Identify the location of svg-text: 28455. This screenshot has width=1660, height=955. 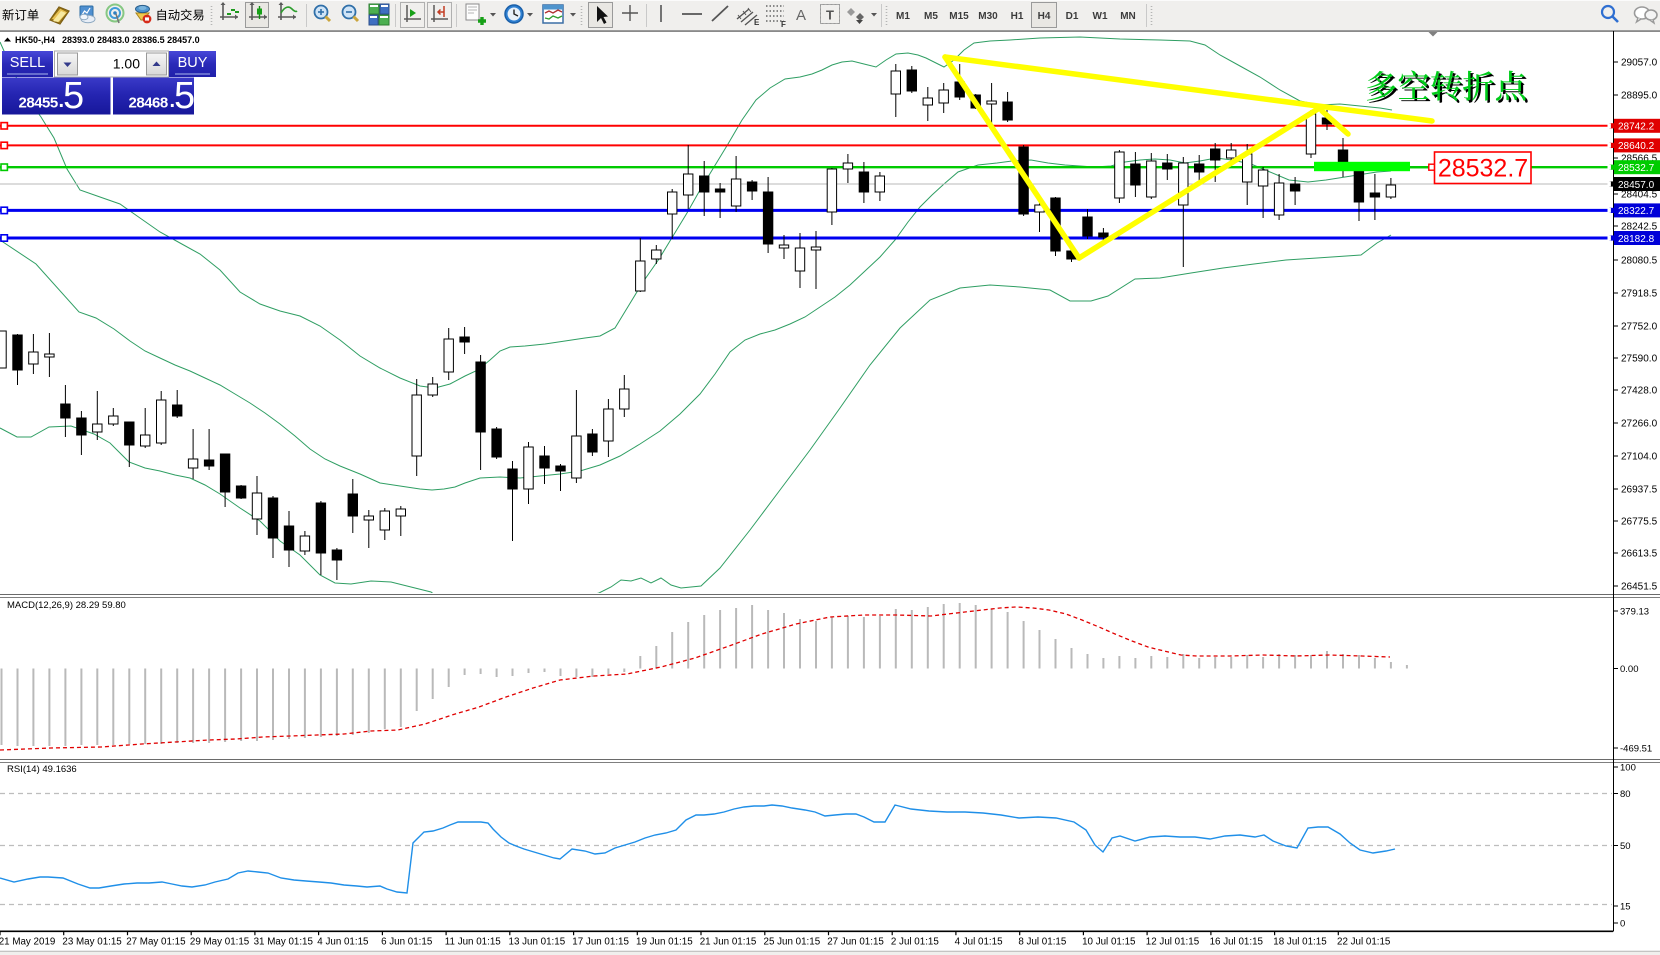
(38, 103).